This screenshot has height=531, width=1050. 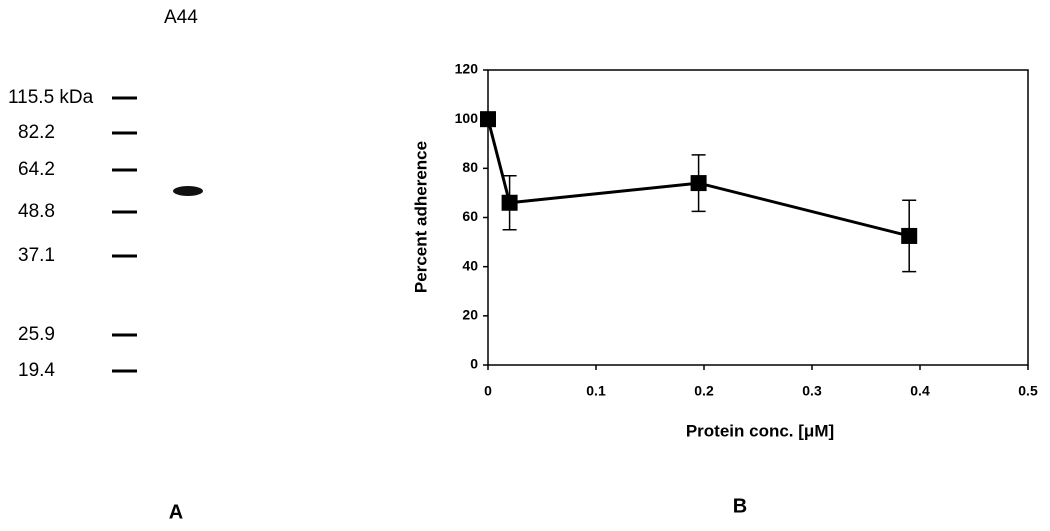 What do you see at coordinates (36, 334) in the screenshot?
I see `marker-label: 25.9` at bounding box center [36, 334].